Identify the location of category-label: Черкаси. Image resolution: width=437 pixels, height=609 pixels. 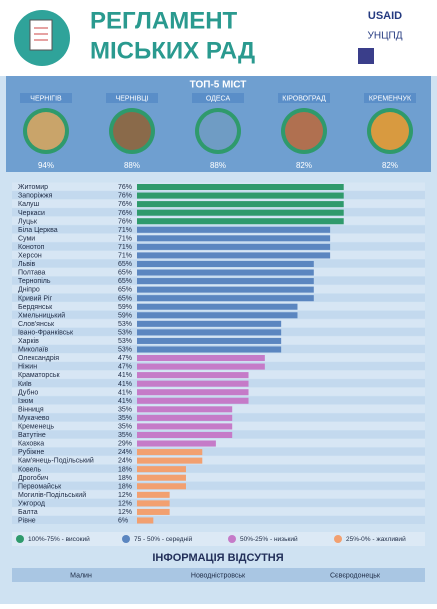
(31, 213).